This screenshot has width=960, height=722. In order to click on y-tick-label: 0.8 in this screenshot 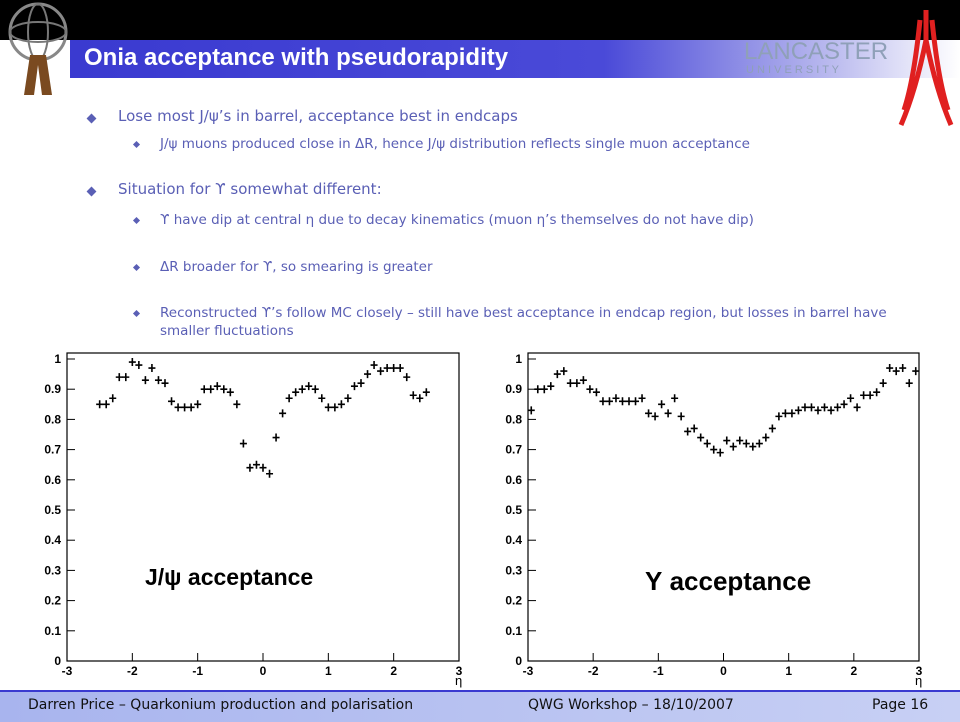, I will do `click(513, 419)`.